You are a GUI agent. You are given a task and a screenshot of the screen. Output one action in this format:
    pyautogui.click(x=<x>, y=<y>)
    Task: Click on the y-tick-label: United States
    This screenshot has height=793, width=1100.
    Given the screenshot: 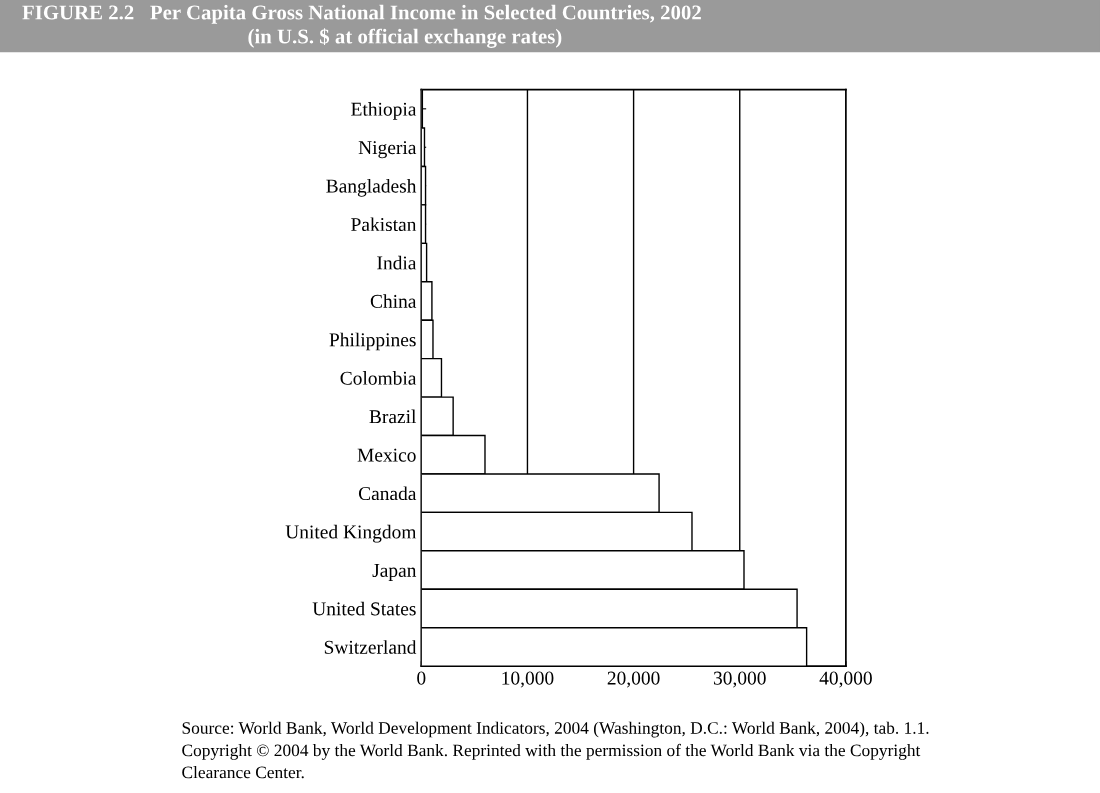 What is the action you would take?
    pyautogui.click(x=364, y=608)
    